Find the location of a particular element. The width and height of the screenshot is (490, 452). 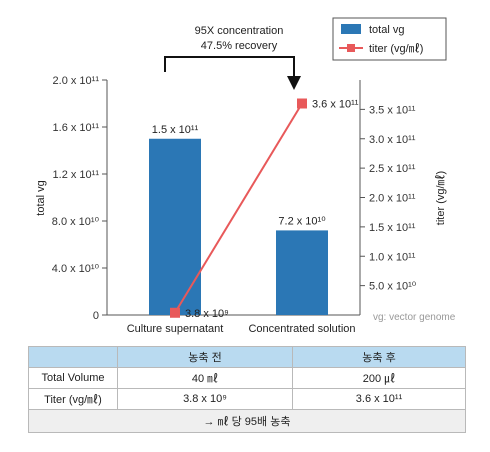

legend-label: total vg is located at coordinates (386, 30).